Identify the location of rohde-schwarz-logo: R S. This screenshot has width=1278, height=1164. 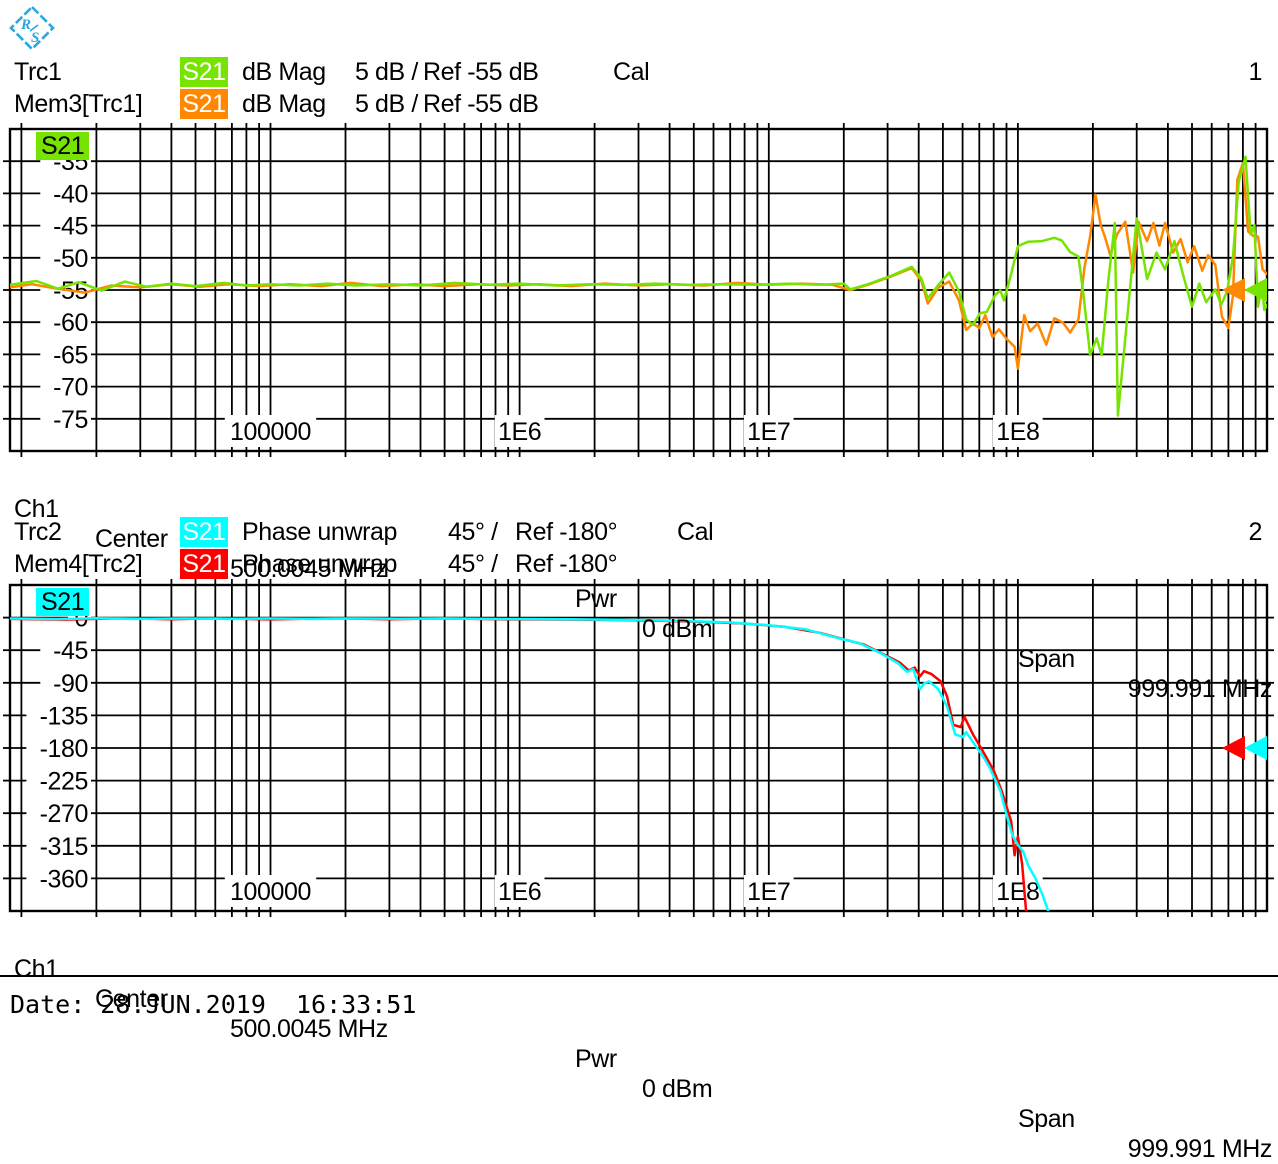
(32, 28).